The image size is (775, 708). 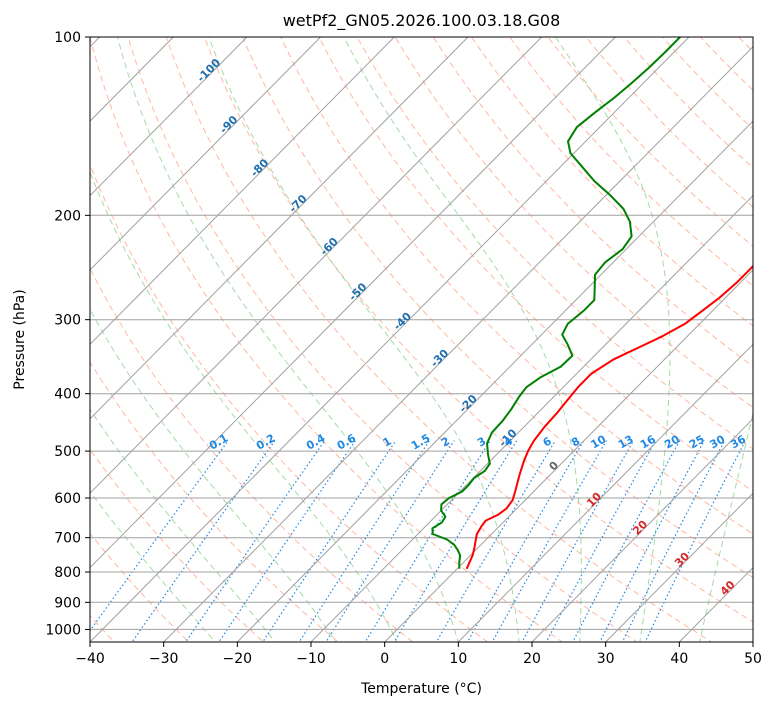 I want to click on x-tick-label: 10, so click(x=458, y=659).